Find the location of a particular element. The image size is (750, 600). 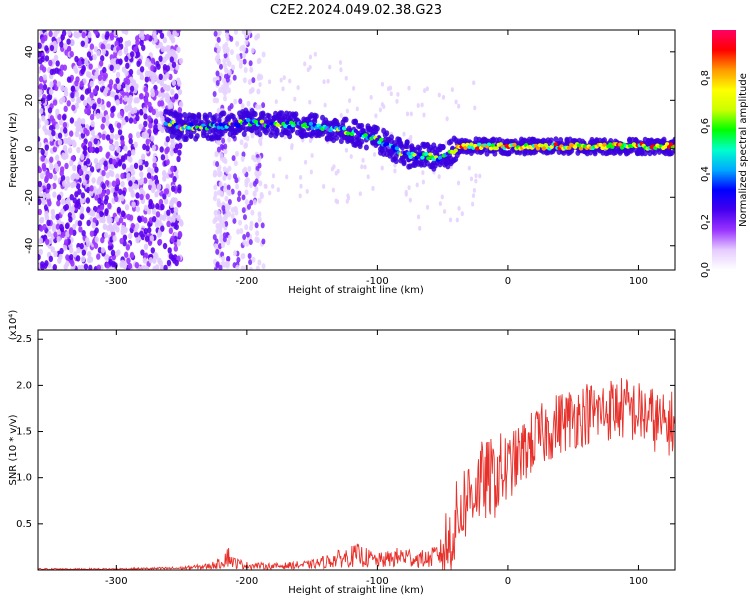

snr-y-tick-label: 2.5 is located at coordinates (24, 339).